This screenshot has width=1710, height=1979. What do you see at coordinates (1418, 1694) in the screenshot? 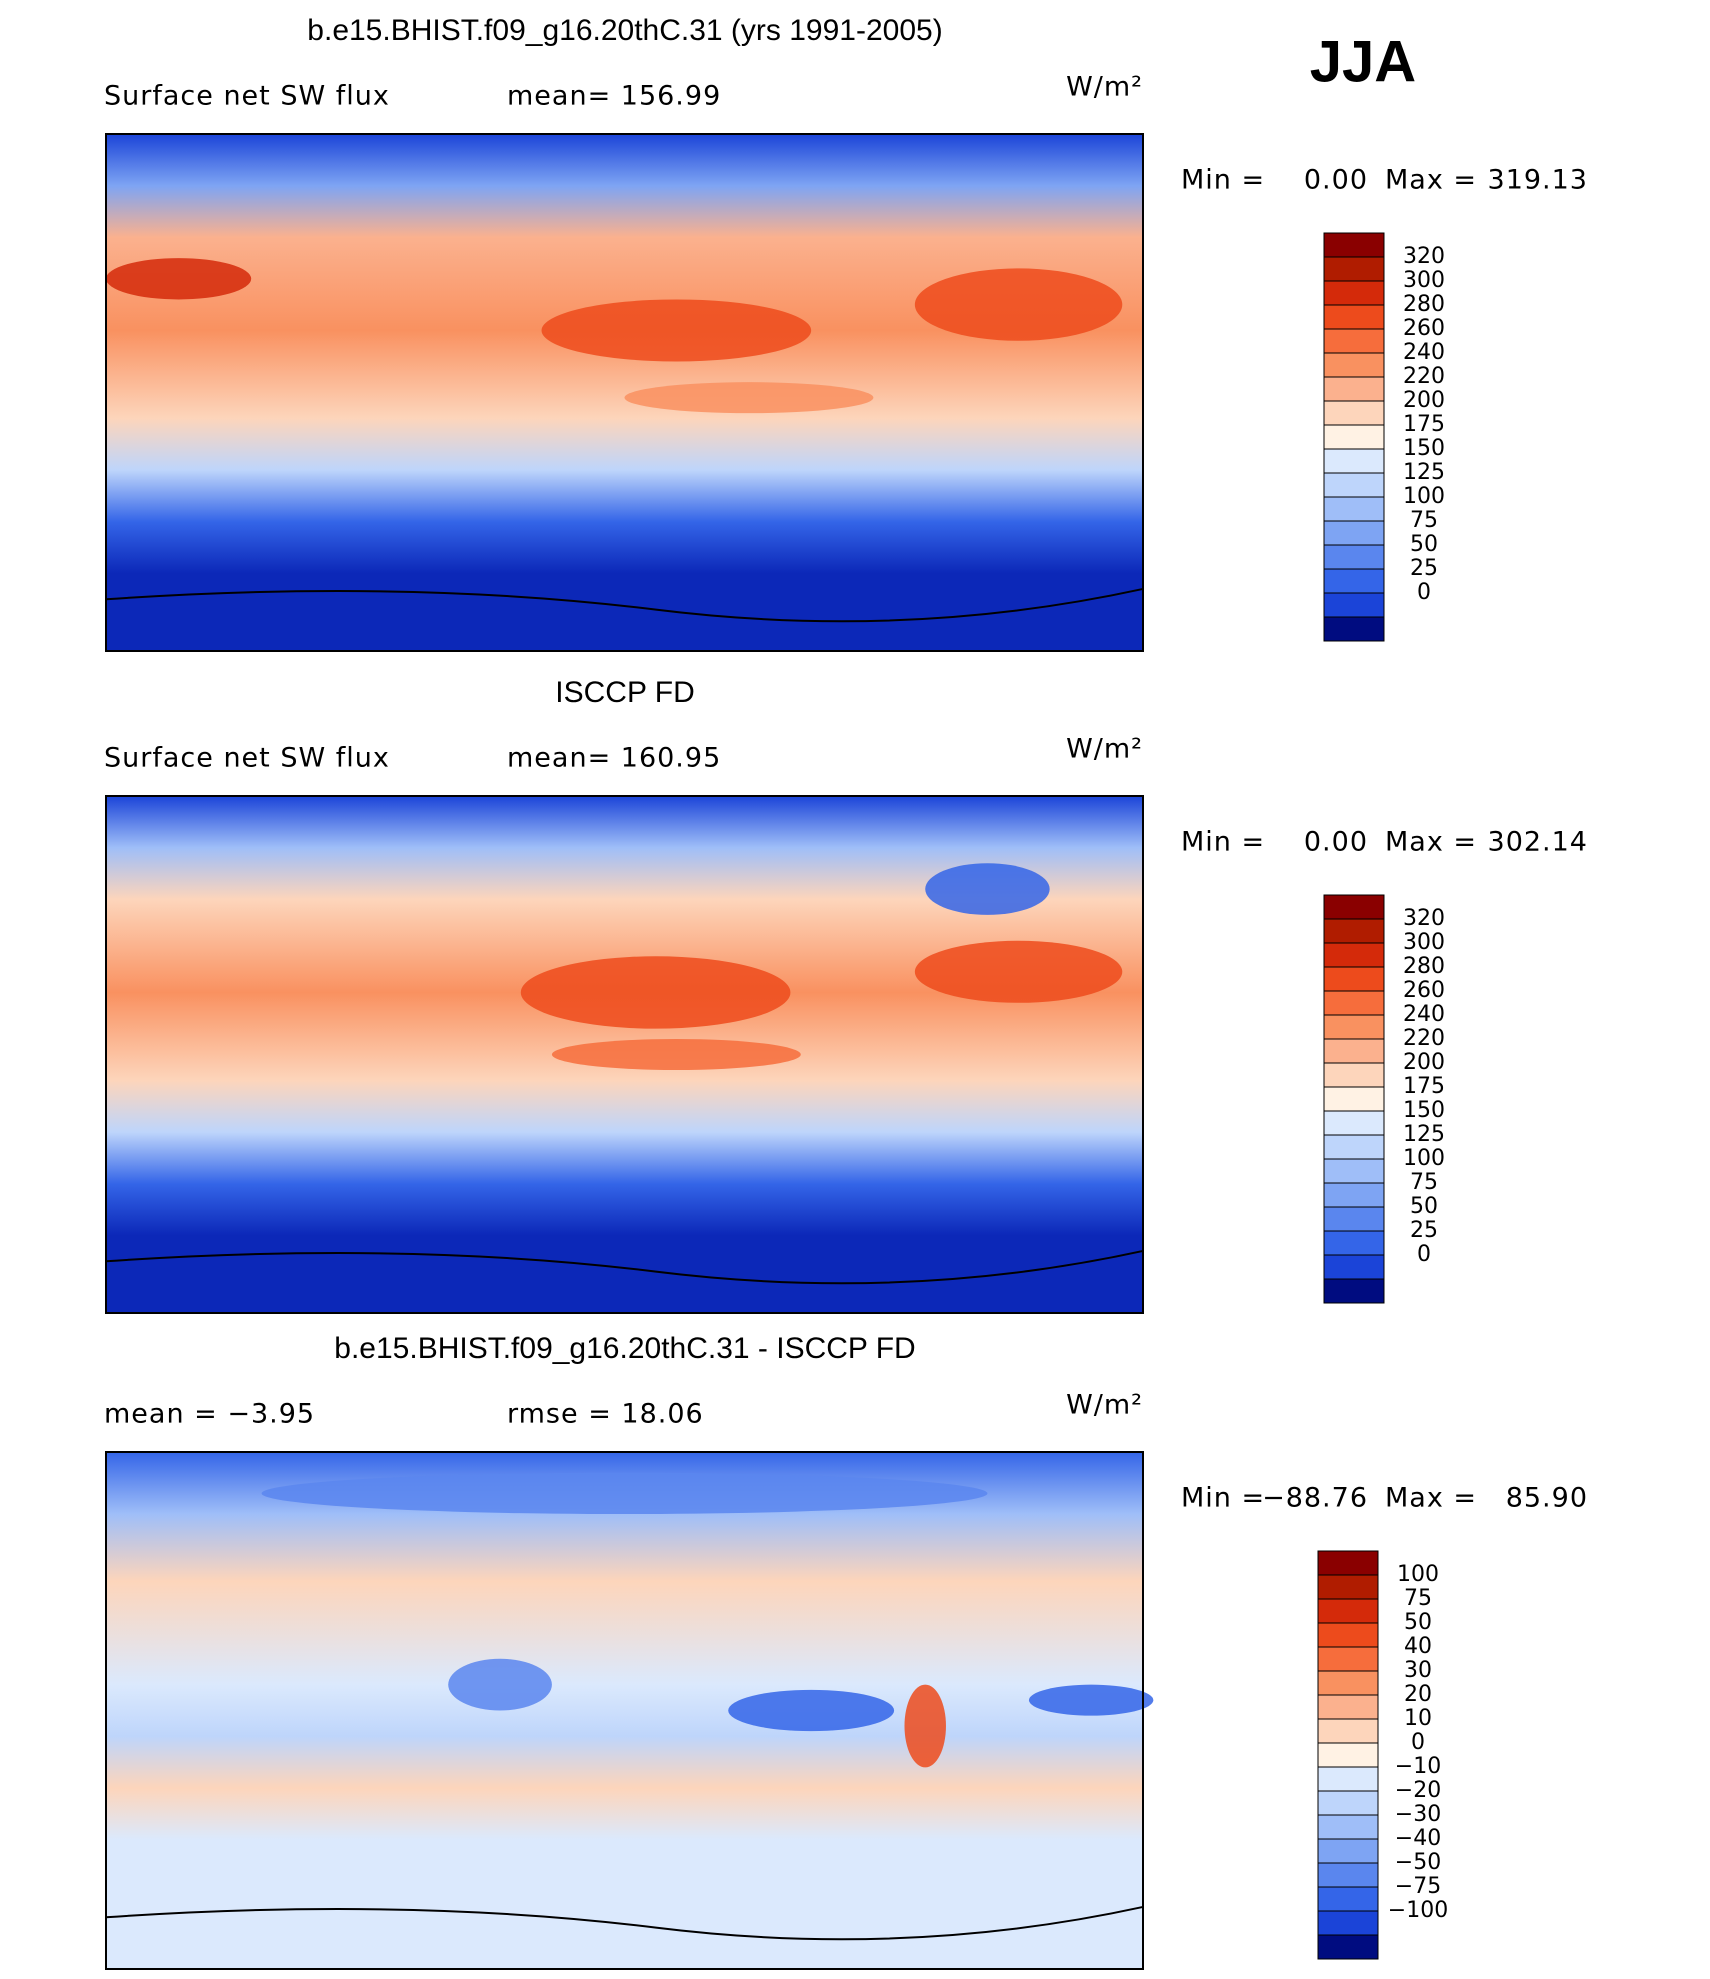
I see `colorbar-label: 20` at bounding box center [1418, 1694].